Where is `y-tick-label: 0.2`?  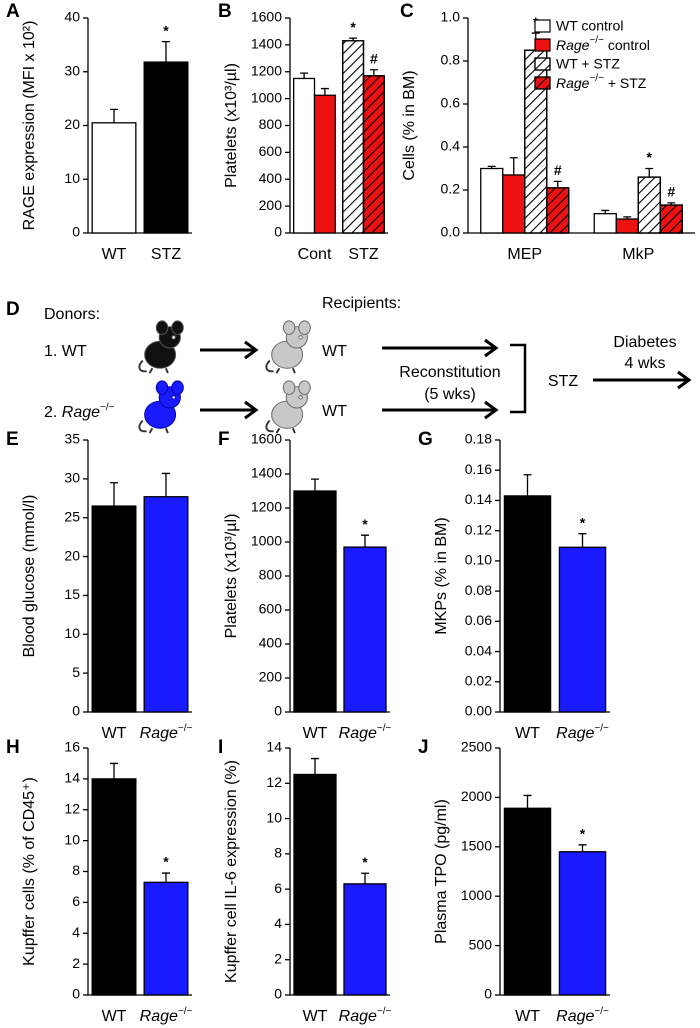
y-tick-label: 0.2 is located at coordinates (451, 189).